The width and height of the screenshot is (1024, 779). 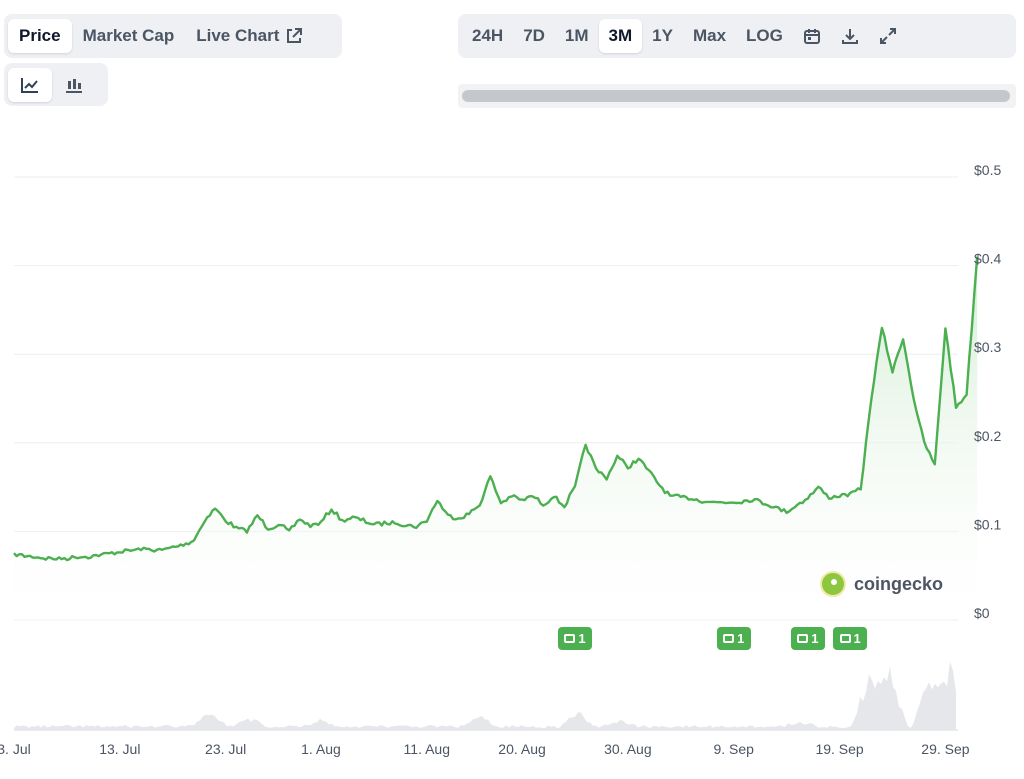 I want to click on x-tick-label: 23. Jul, so click(x=225, y=749).